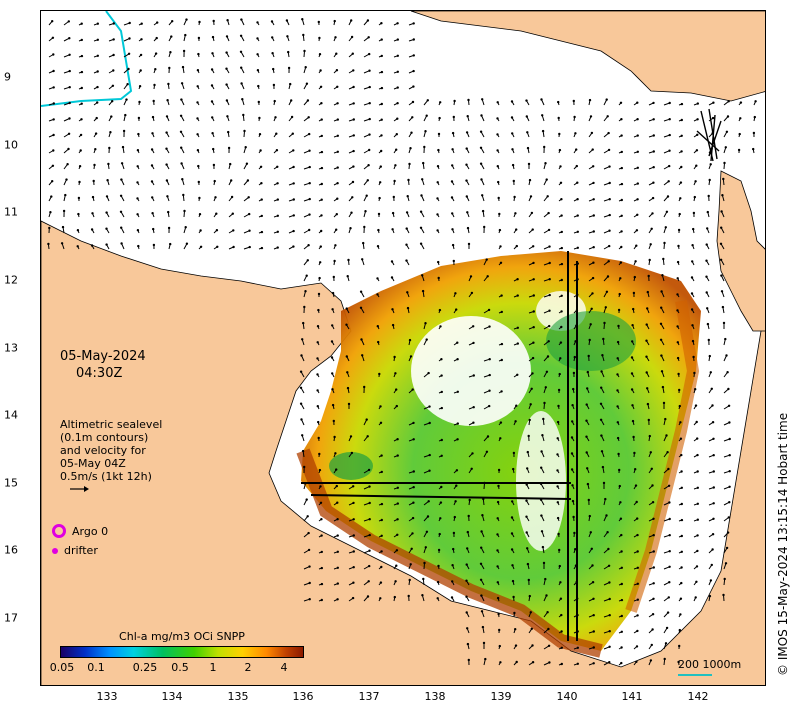  Describe the element at coordinates (710, 664) in the screenshot. I see `scale-bar-label: 200 1000m` at that location.